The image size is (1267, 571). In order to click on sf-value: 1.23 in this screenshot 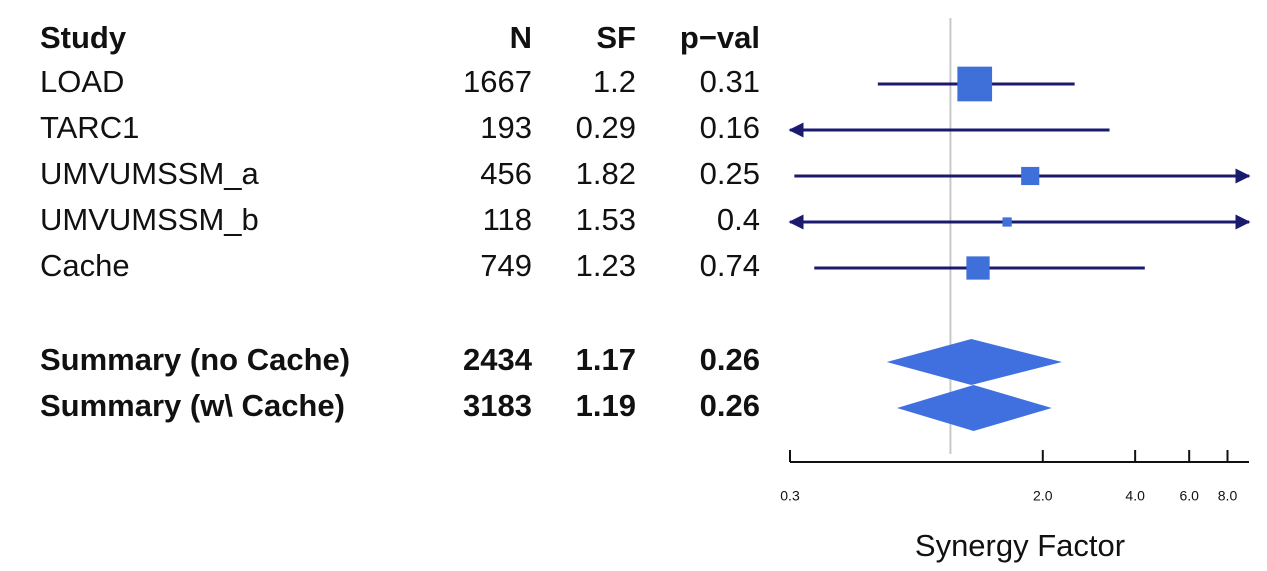, I will do `click(606, 265)`.